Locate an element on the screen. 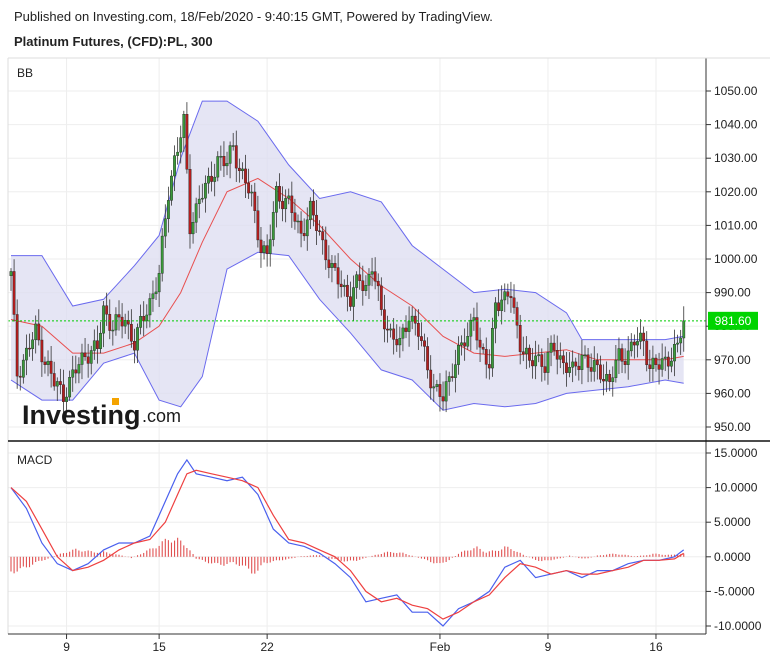 The width and height of the screenshot is (776, 662). symbol-title: Platinum Futures, (CFD):PL, 300 is located at coordinates (113, 41).